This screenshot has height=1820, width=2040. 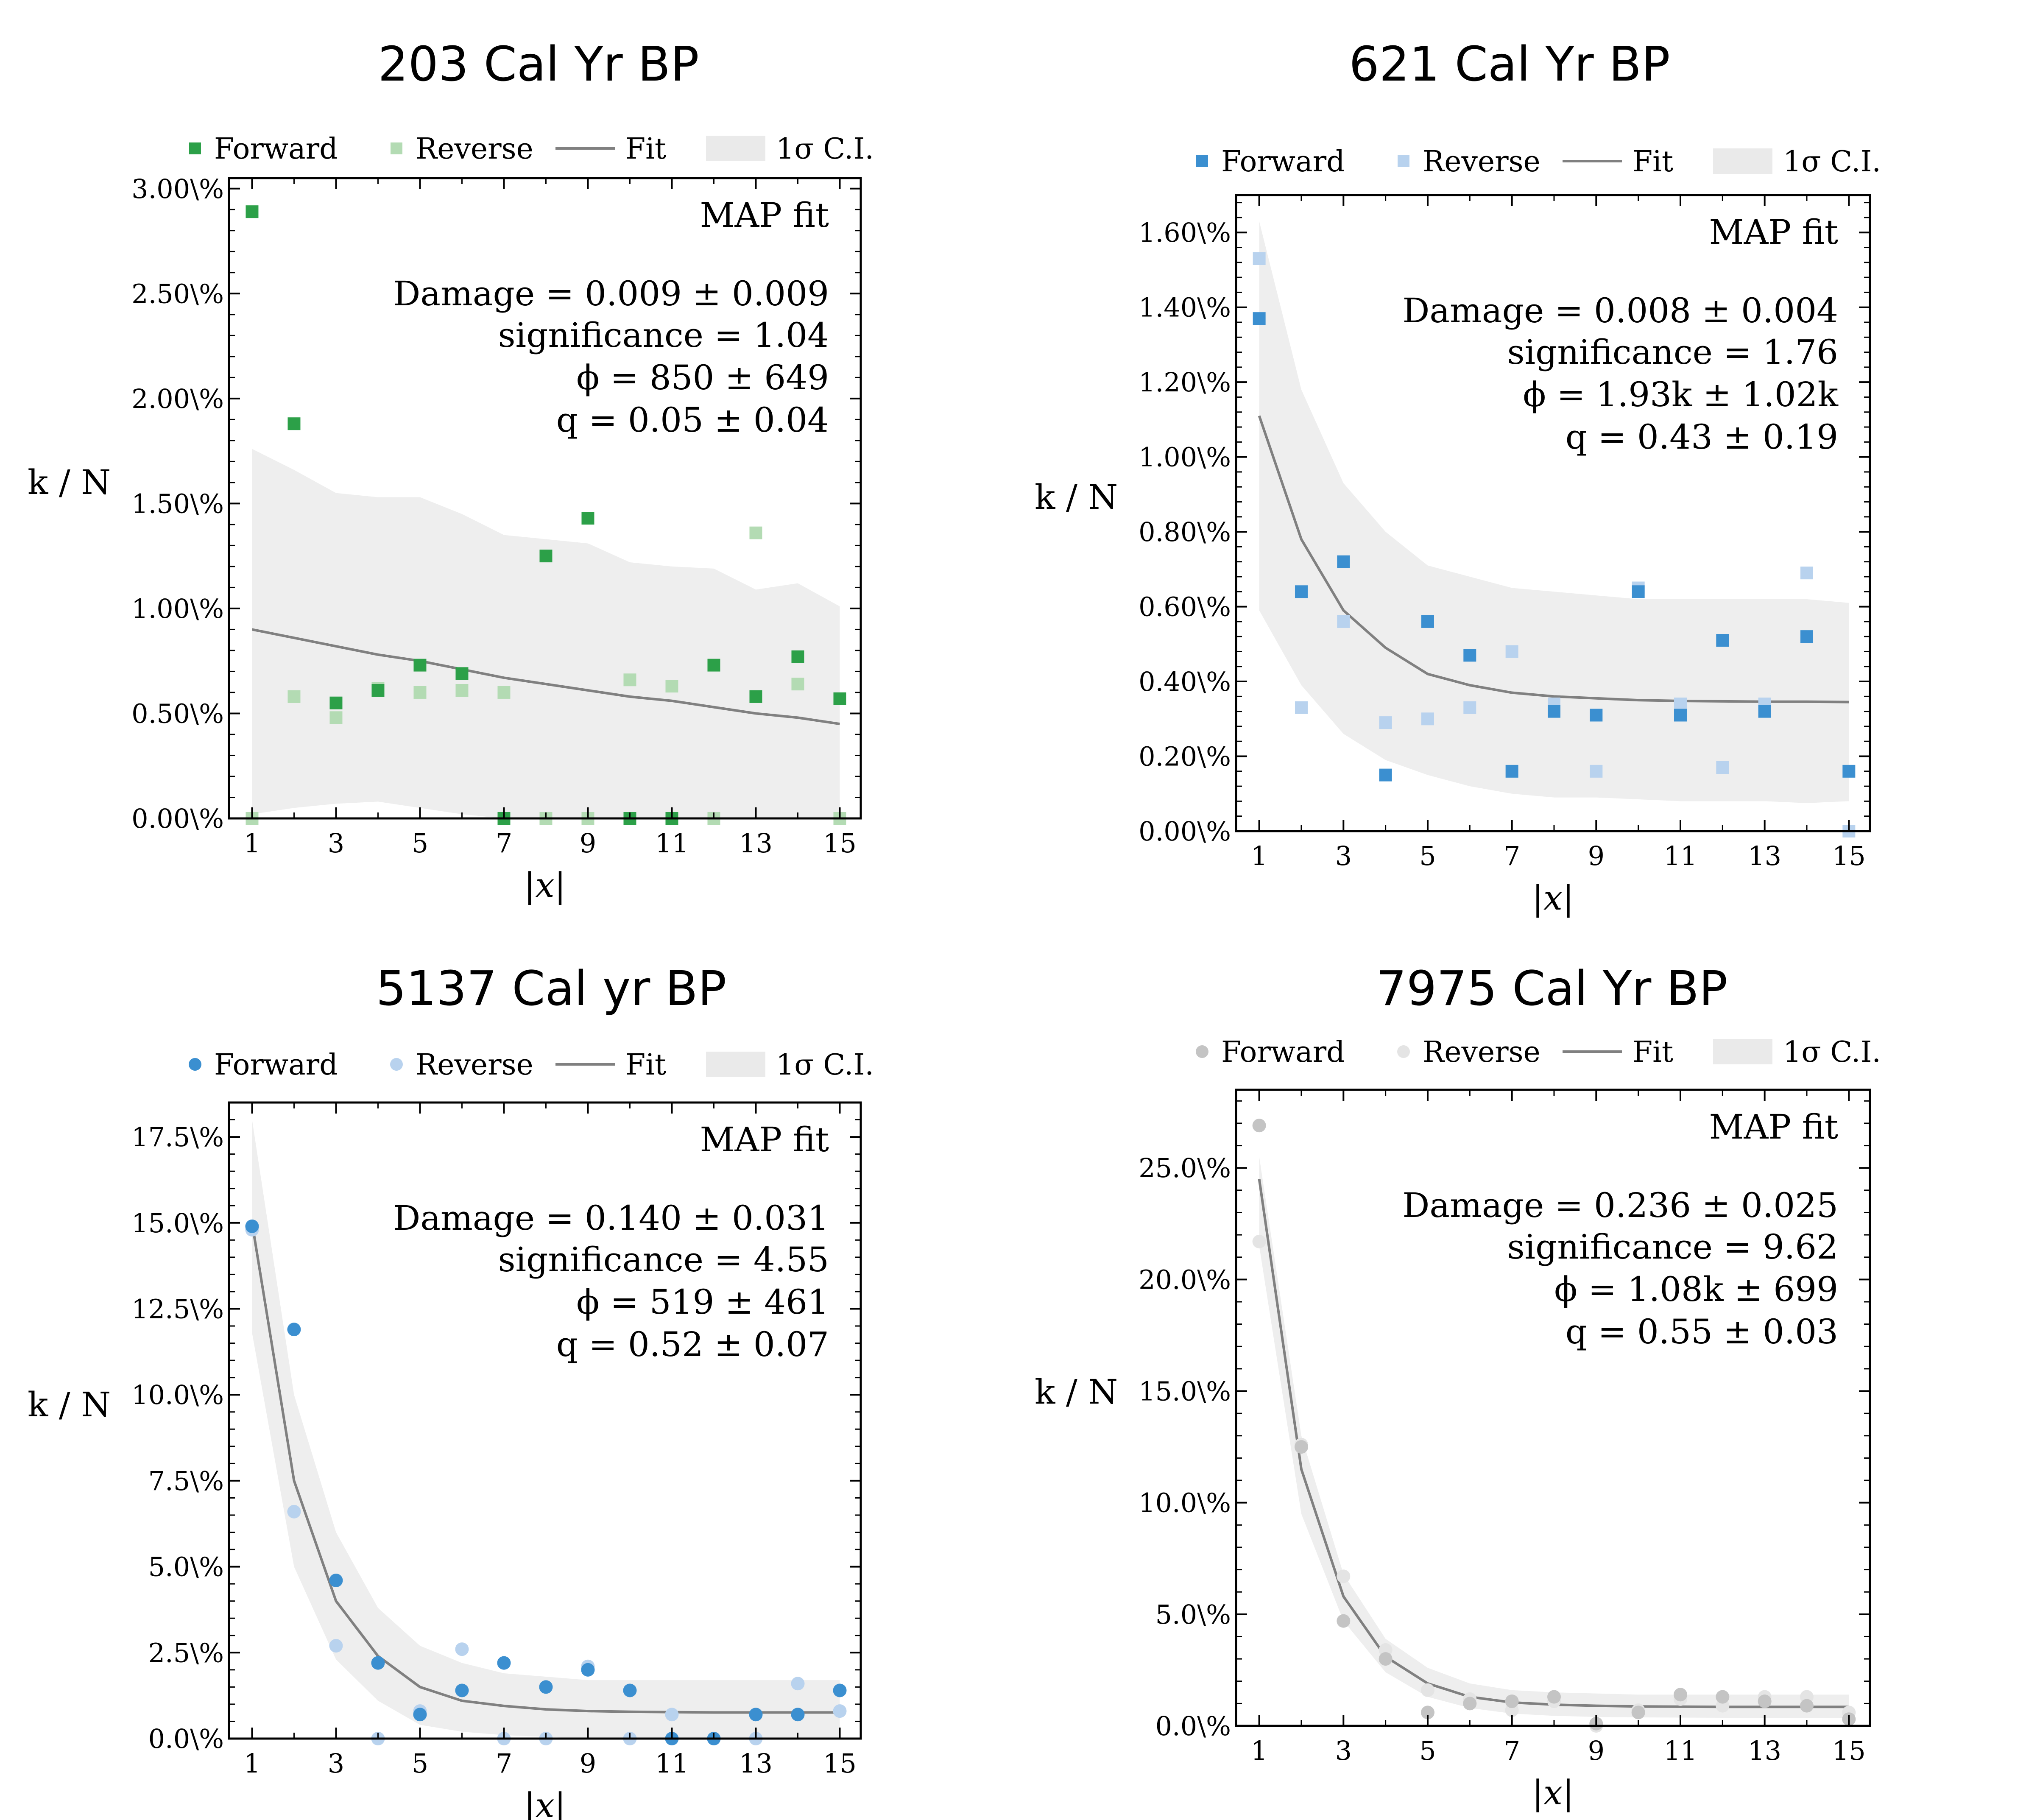 What do you see at coordinates (1554, 512) in the screenshot?
I see `confidence-band` at bounding box center [1554, 512].